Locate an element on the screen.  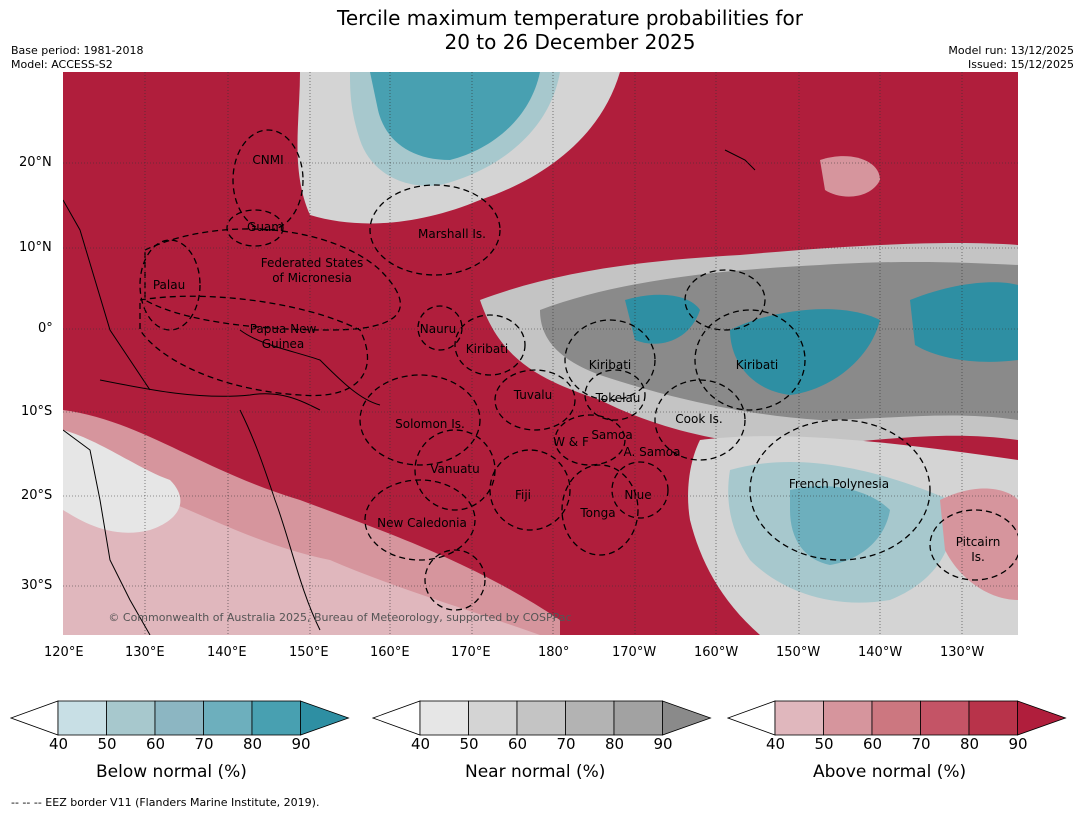
meta-left: Base period: 1981-2018 Model: ACCESS-S2 is located at coordinates (77, 58).